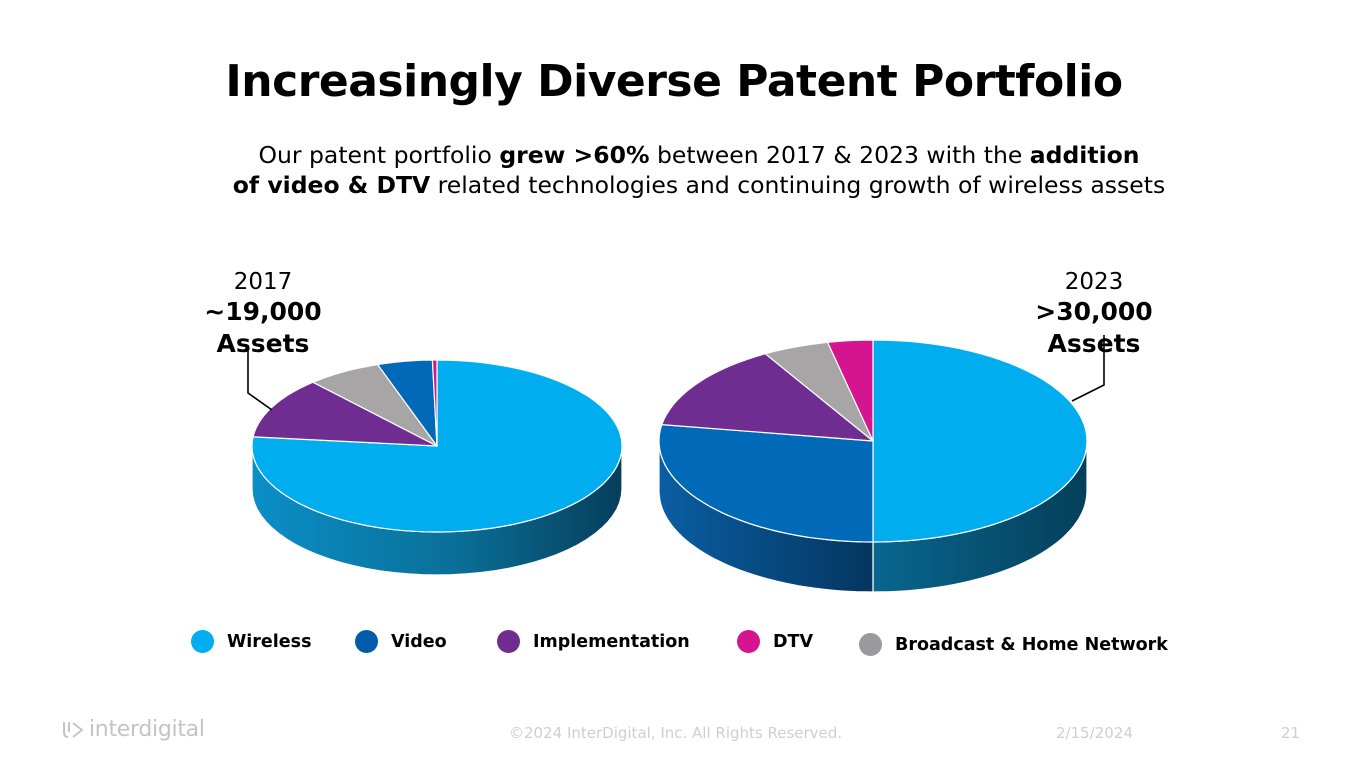 The width and height of the screenshot is (1365, 768). I want to click on legend-label-wireless: Wireless, so click(269, 641).